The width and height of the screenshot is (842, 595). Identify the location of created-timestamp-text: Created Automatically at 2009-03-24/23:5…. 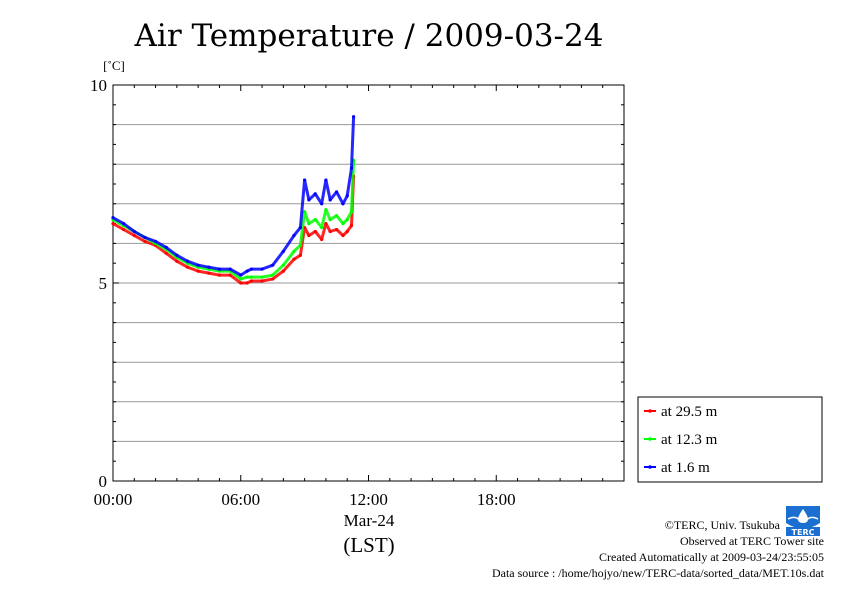
(711, 557).